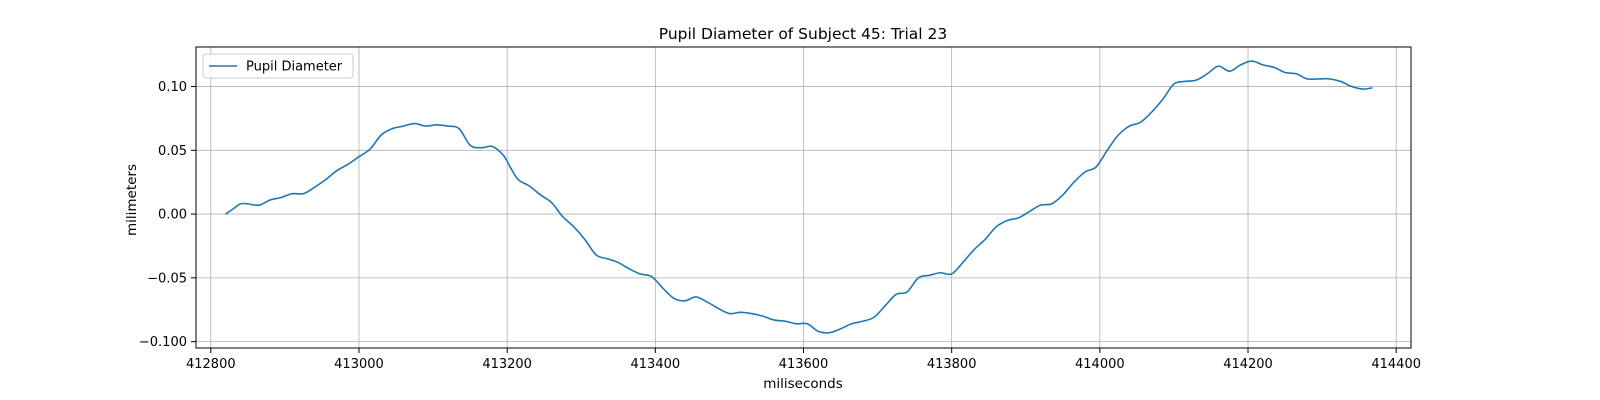  Describe the element at coordinates (211, 364) in the screenshot. I see `x-tick-label: 412800` at that location.